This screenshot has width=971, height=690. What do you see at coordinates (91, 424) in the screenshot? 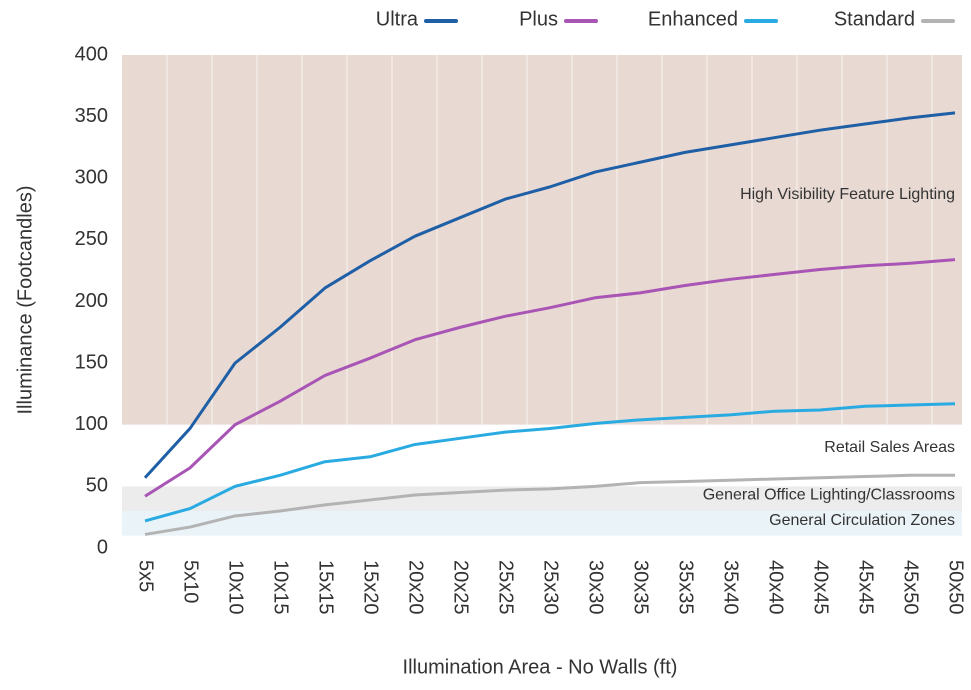
I see `y-tick-label: 100` at bounding box center [91, 424].